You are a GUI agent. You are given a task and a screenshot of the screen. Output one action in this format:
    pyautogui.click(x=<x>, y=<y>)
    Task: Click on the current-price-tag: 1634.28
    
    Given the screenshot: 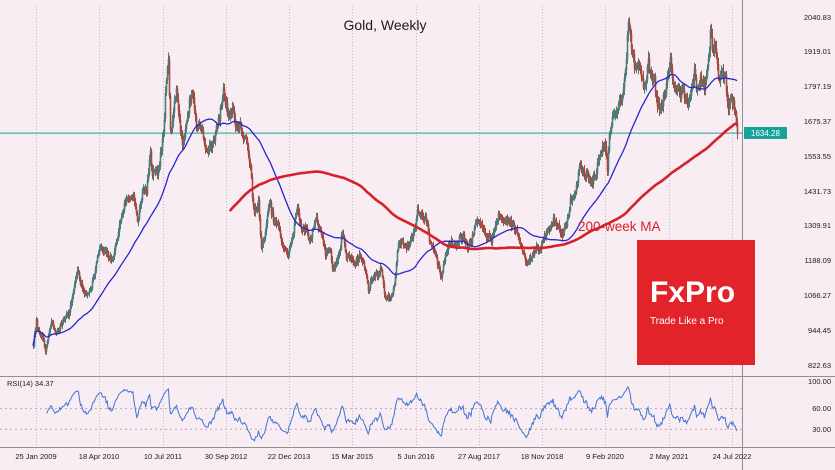 What is the action you would take?
    pyautogui.click(x=765, y=133)
    